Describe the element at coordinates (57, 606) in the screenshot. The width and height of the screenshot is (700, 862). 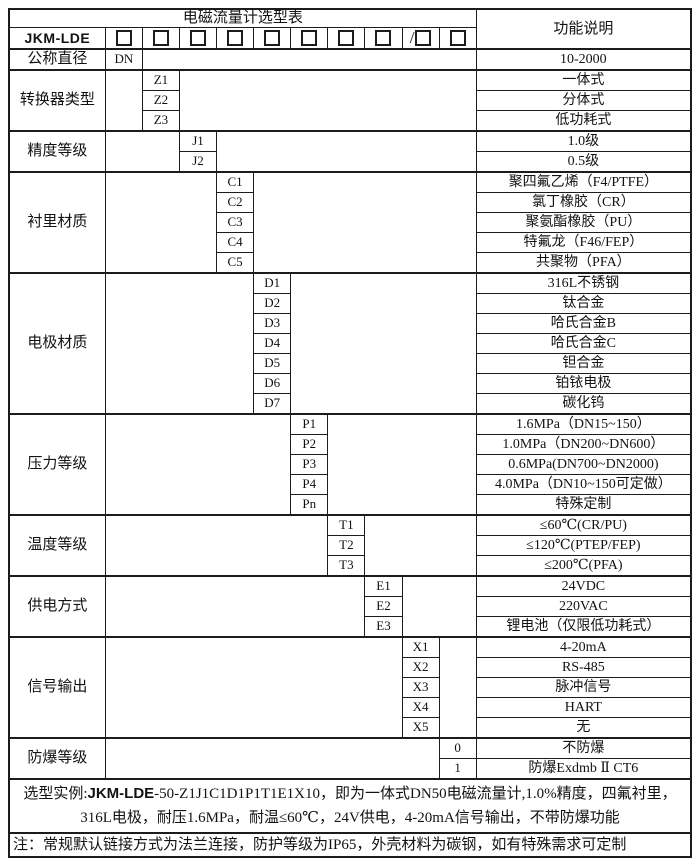
I see `group-label-power-supply: 供电方式` at that location.